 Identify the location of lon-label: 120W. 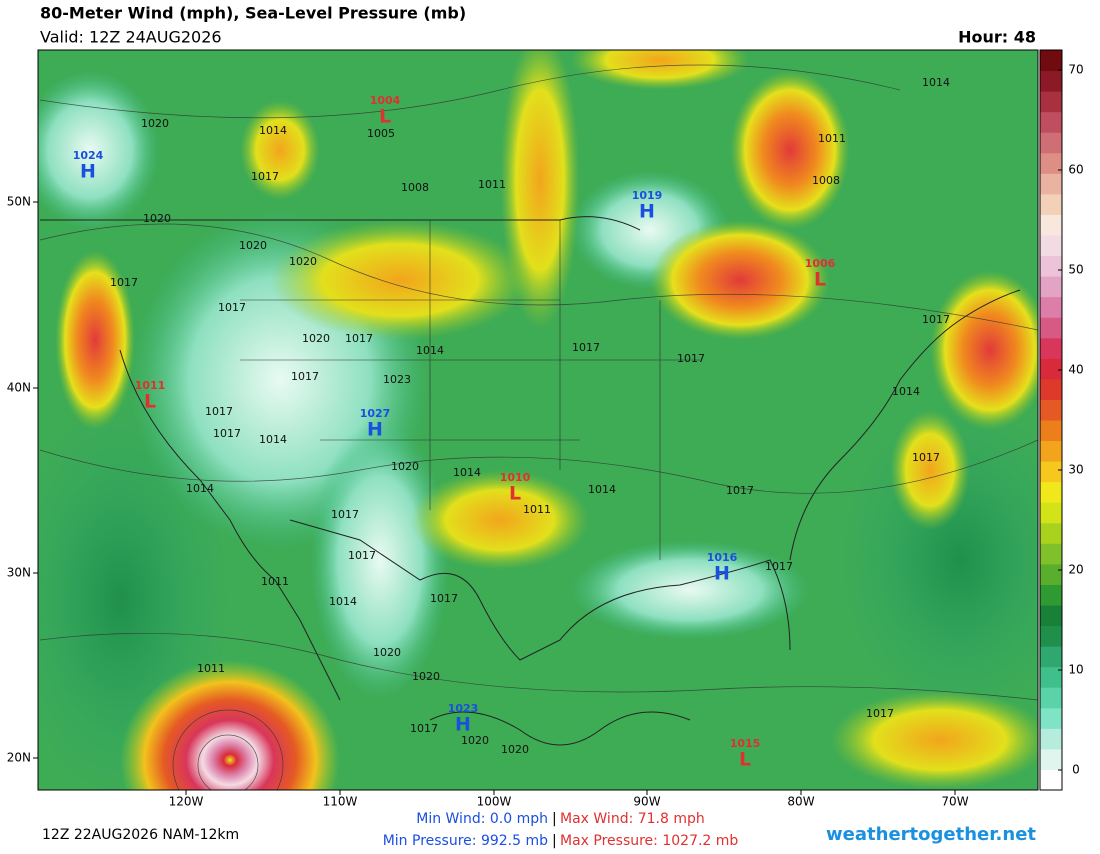
(186, 802).